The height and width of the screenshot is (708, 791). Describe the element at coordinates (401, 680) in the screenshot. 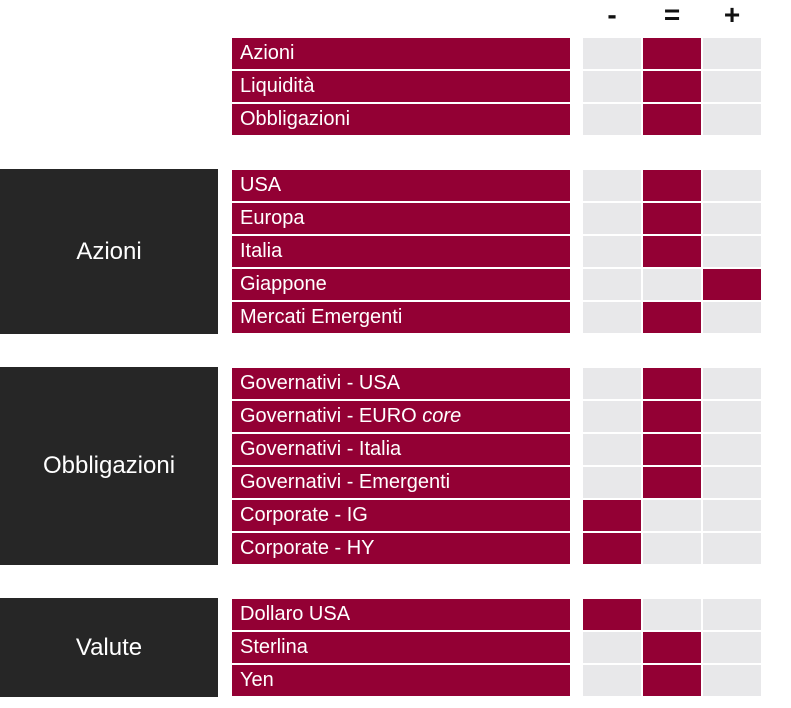

I see `row-label: Yen` at that location.